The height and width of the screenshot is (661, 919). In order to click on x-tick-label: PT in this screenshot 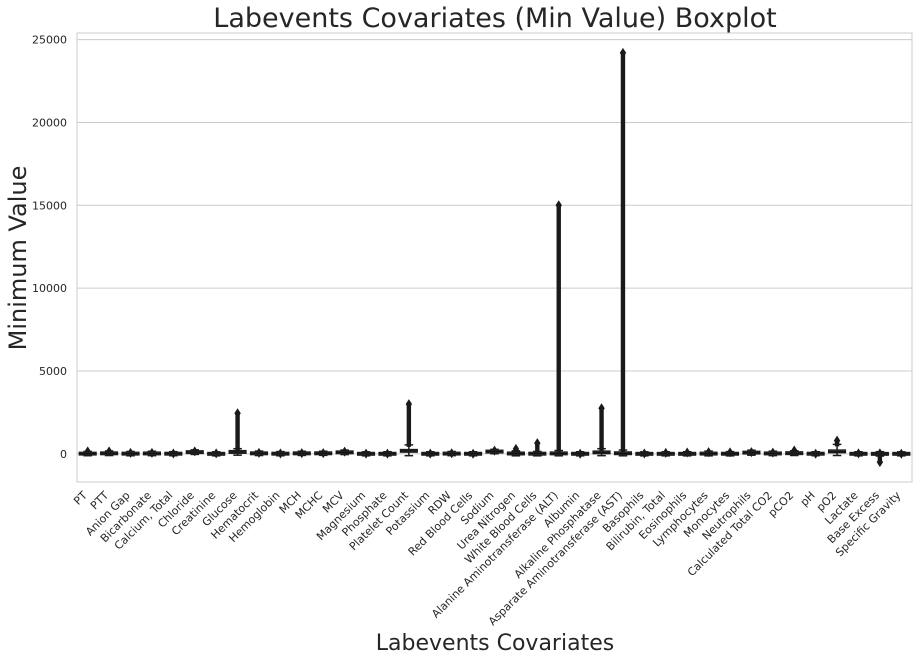, I will do `click(80, 498)`.